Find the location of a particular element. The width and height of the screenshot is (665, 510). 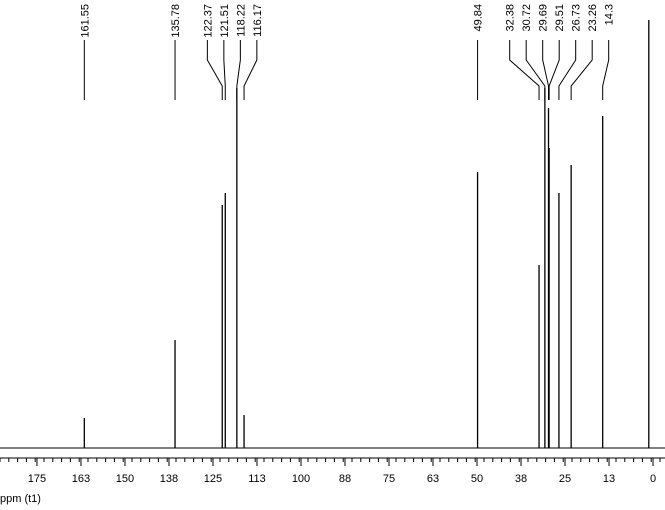

peak-label: 26.73 is located at coordinates (577, 18).